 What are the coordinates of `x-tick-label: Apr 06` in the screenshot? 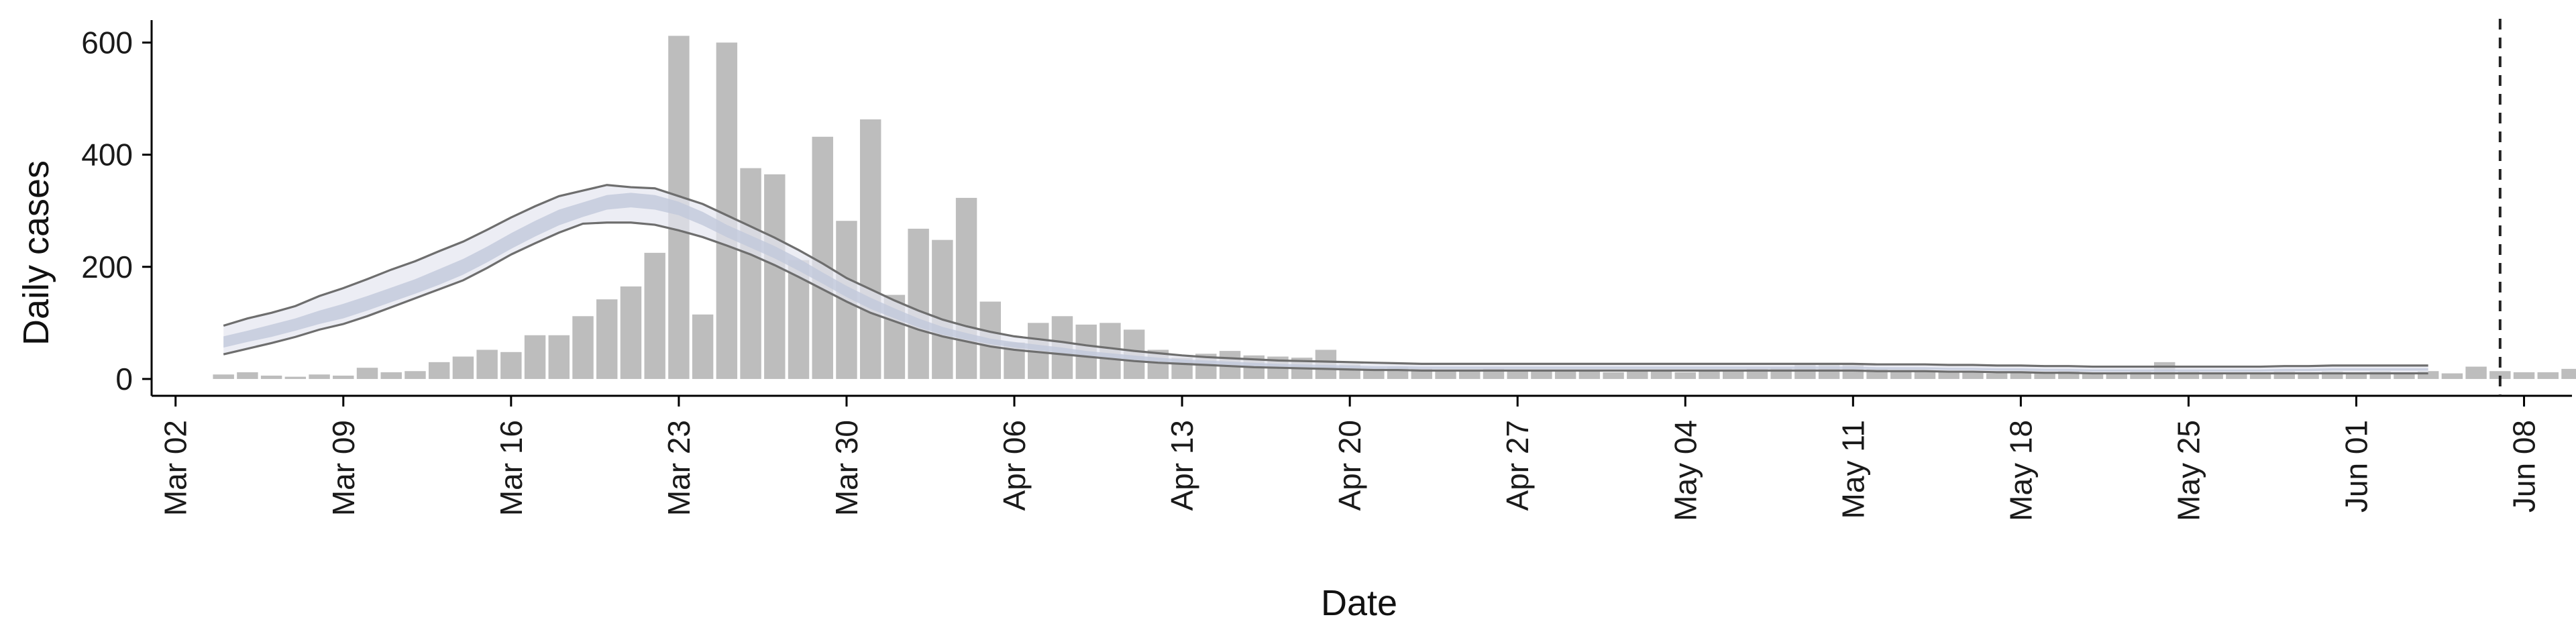 It's located at (1014, 465).